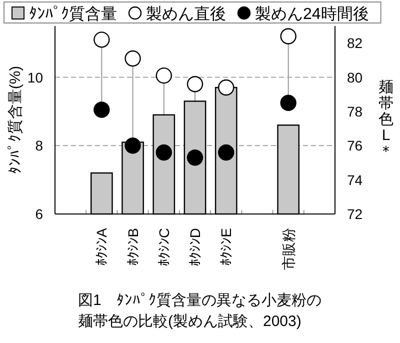 The height and width of the screenshot is (343, 400). Describe the element at coordinates (132, 247) in the screenshot. I see `x-tick-label: ﾎｸｼﾝB` at that location.